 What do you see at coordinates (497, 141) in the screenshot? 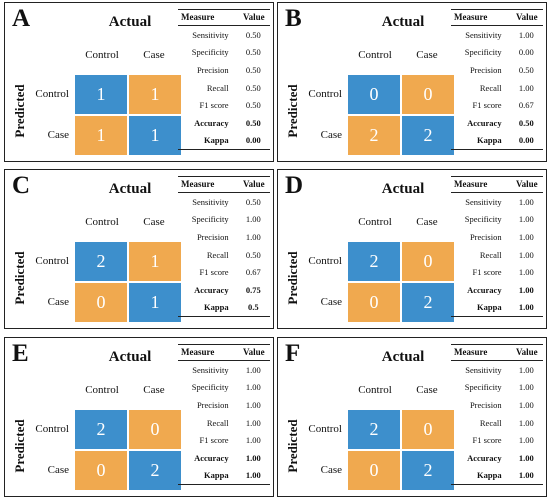
I see `metric-row: Kappa 0.00` at bounding box center [497, 141].